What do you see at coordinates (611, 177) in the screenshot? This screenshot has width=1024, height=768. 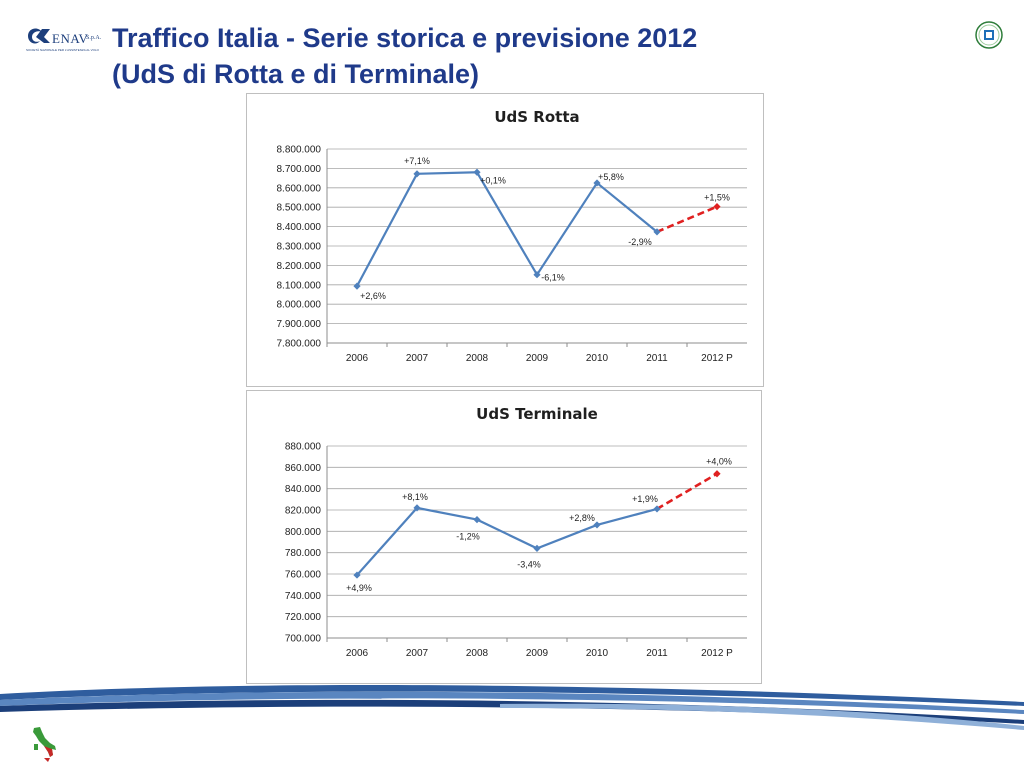 I see `data-label: +5,8%` at bounding box center [611, 177].